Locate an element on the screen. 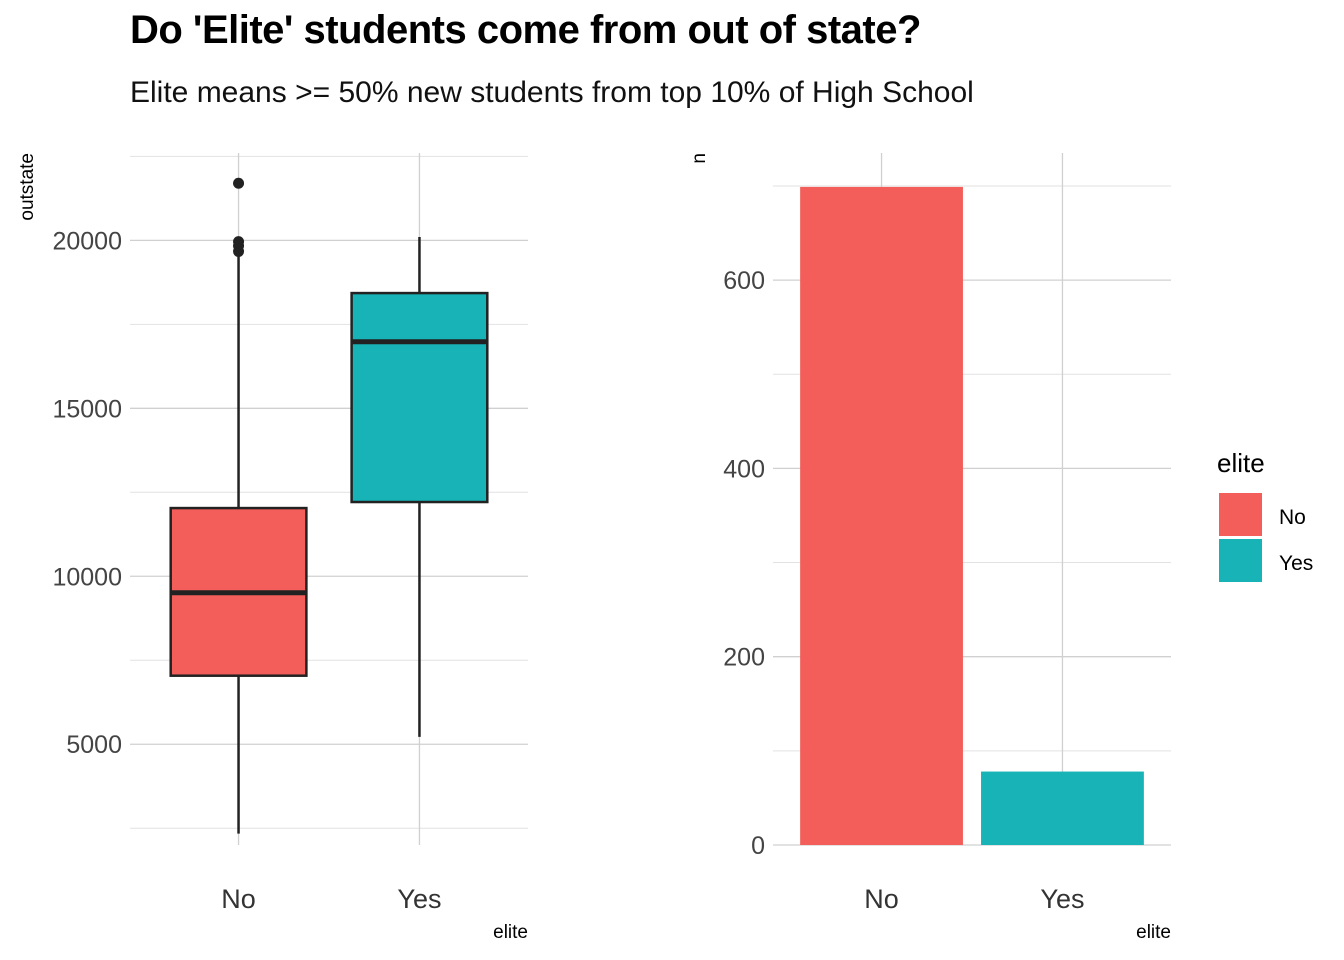  legend-label-yes: Yes is located at coordinates (1296, 563).